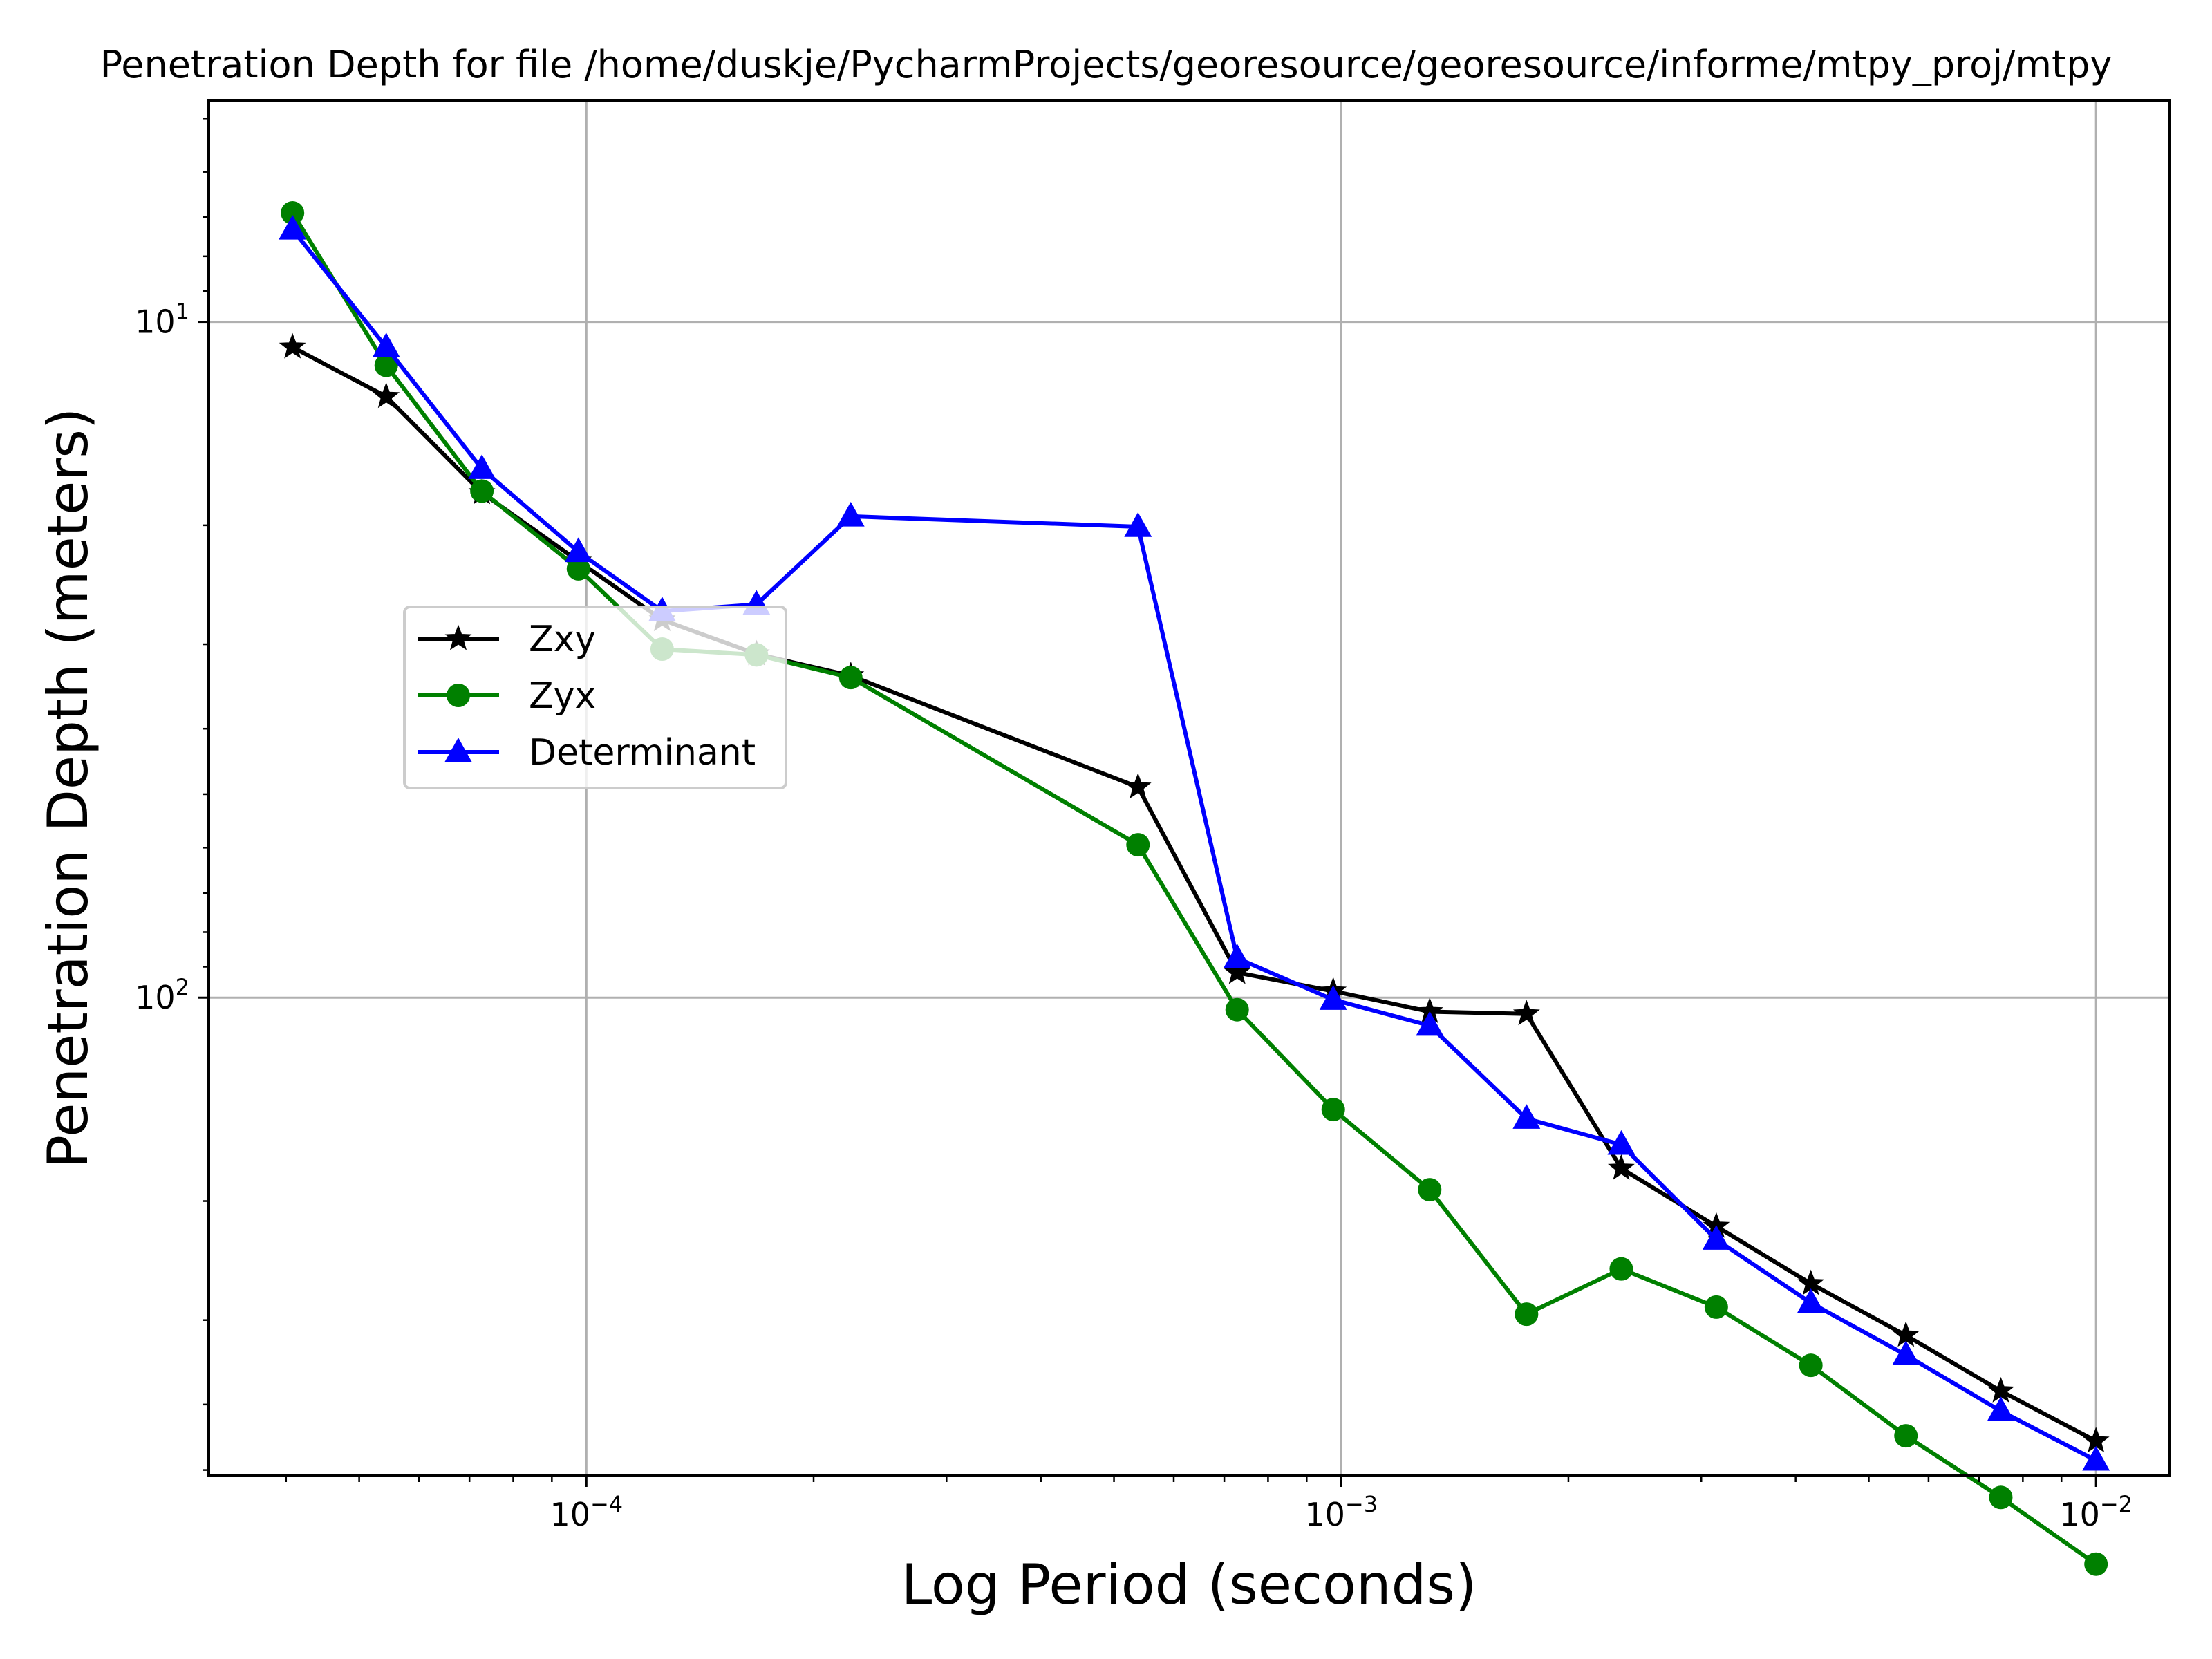  I want to click on y-tick-label: 10², so click(162, 995).